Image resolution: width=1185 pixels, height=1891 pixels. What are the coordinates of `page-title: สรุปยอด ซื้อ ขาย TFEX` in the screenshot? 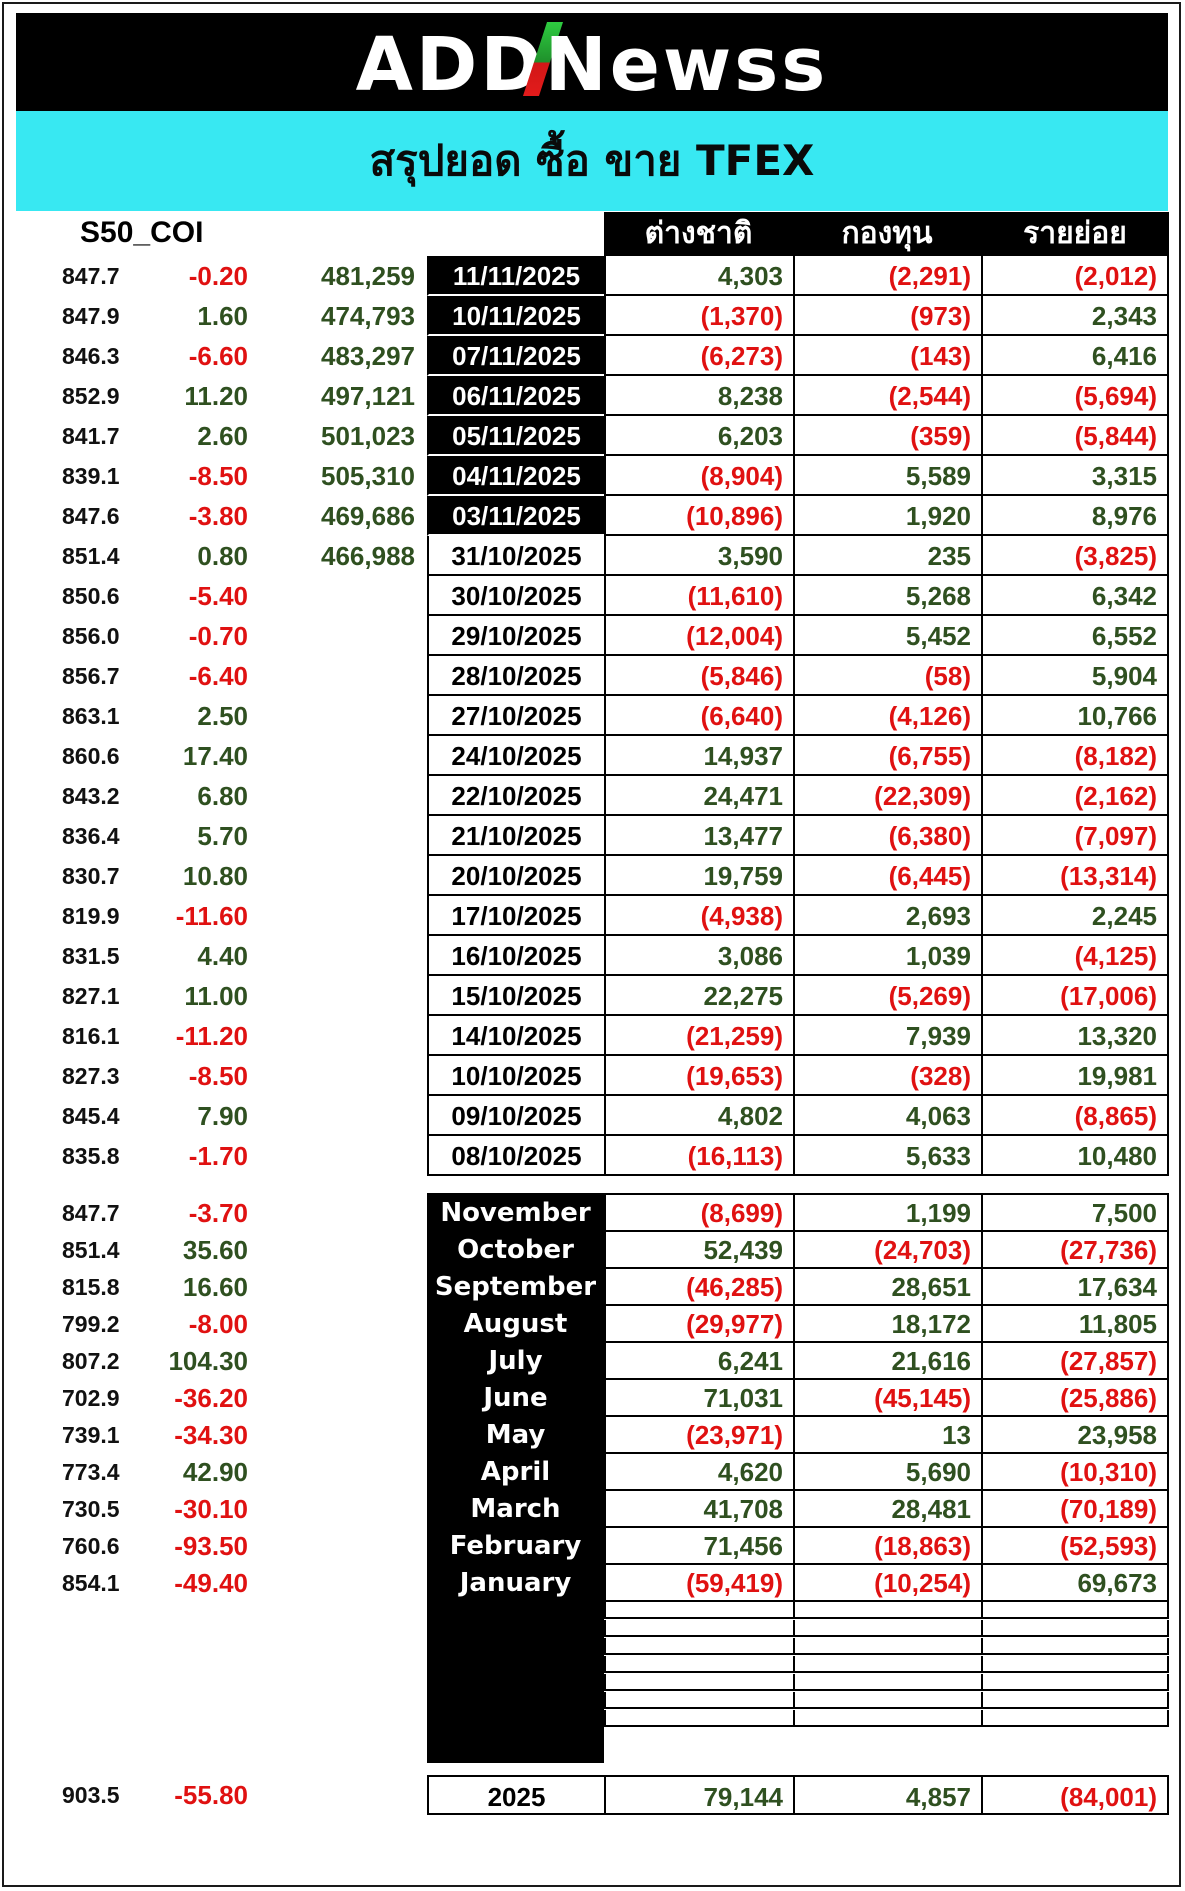 It's located at (592, 160).